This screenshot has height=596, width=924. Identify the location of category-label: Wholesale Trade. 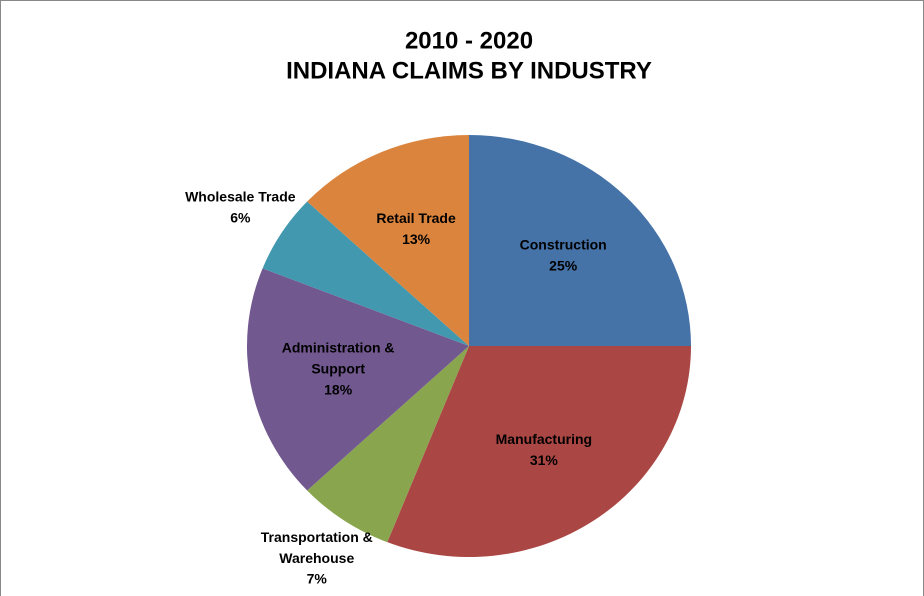
(240, 196).